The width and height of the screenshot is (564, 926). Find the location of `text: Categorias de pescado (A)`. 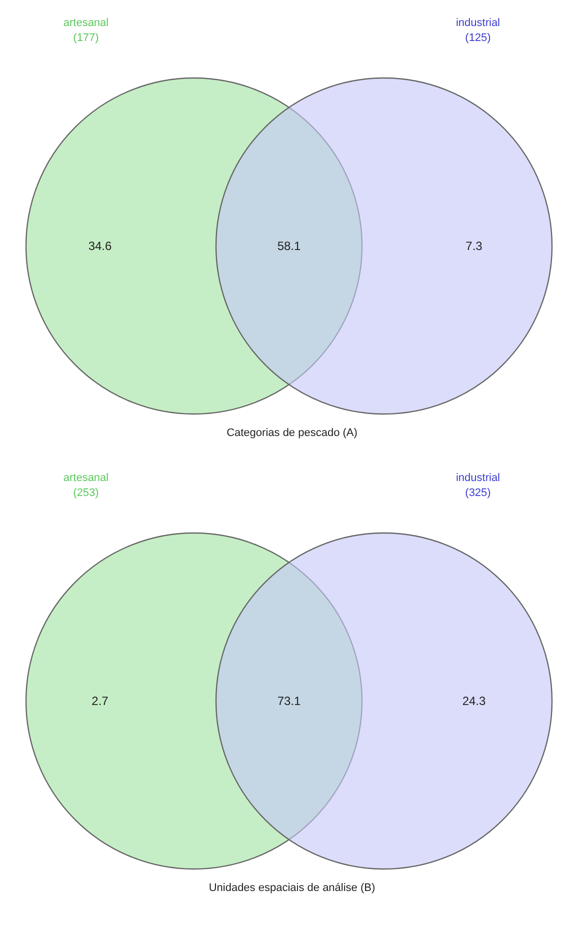

text: Categorias de pescado (A) is located at coordinates (292, 433).